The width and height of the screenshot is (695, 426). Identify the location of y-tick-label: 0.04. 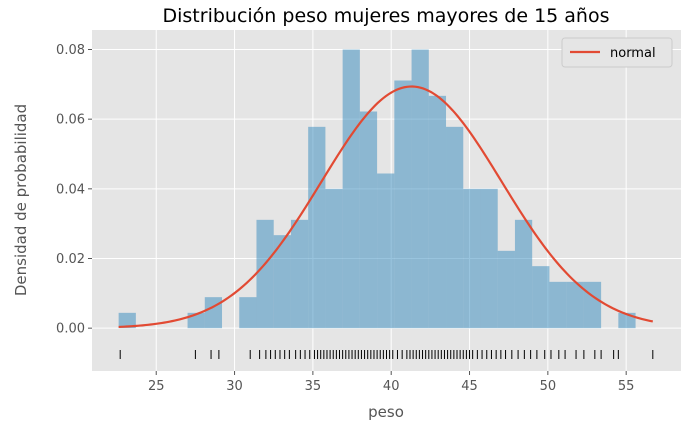
(70, 189).